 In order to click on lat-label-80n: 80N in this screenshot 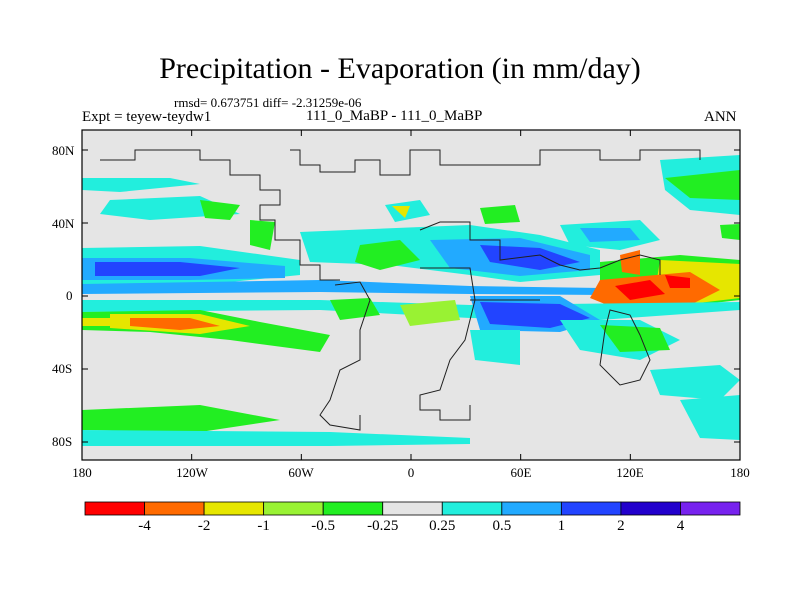, I will do `click(63, 150)`.